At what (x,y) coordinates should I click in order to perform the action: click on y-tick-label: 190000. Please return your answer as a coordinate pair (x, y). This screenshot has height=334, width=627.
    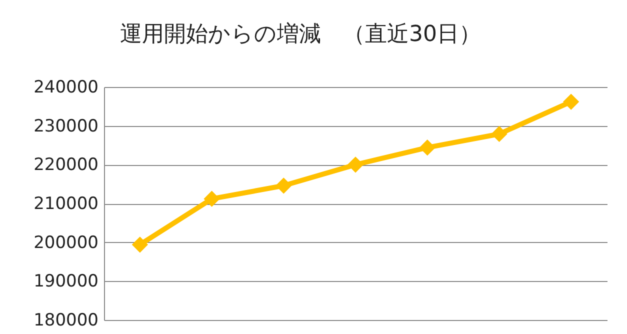
    Looking at the image, I should click on (66, 282).